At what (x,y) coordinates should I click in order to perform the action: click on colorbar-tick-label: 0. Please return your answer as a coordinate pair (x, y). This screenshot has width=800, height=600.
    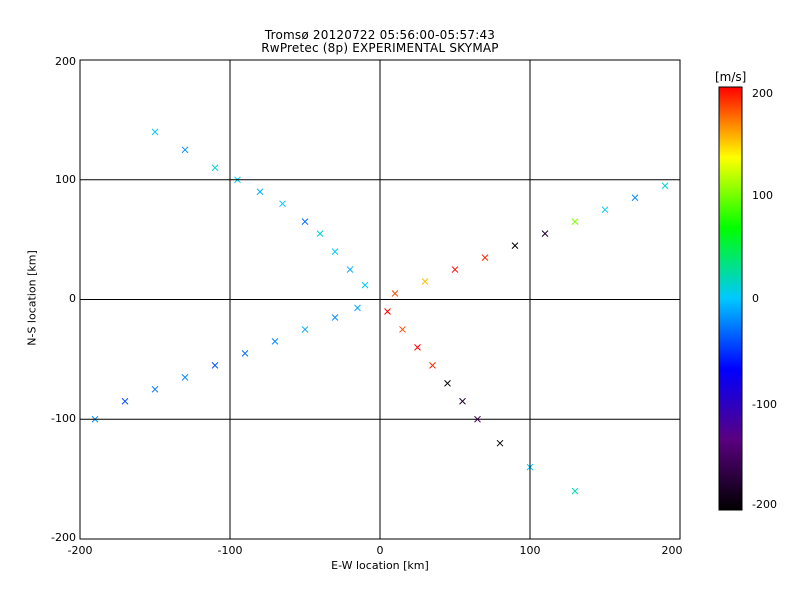
    Looking at the image, I should click on (755, 298).